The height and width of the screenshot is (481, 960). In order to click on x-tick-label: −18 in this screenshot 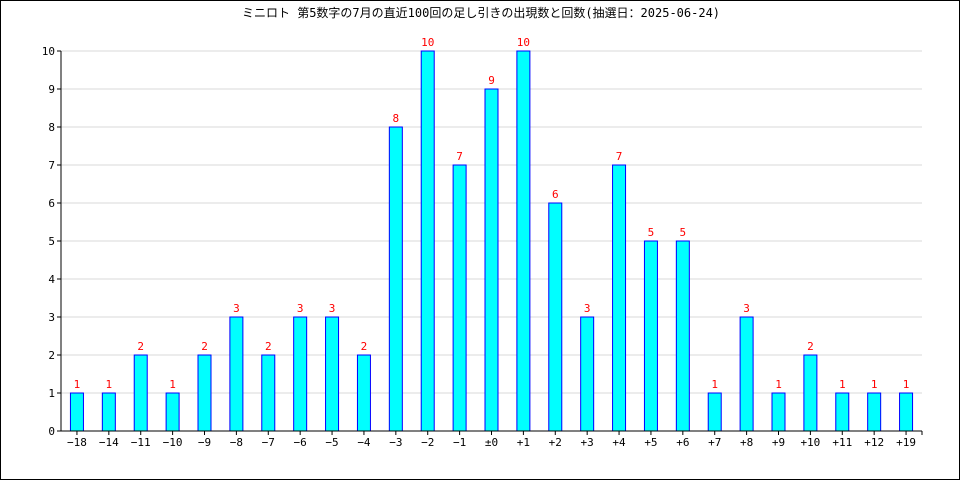, I will do `click(77, 442)`.